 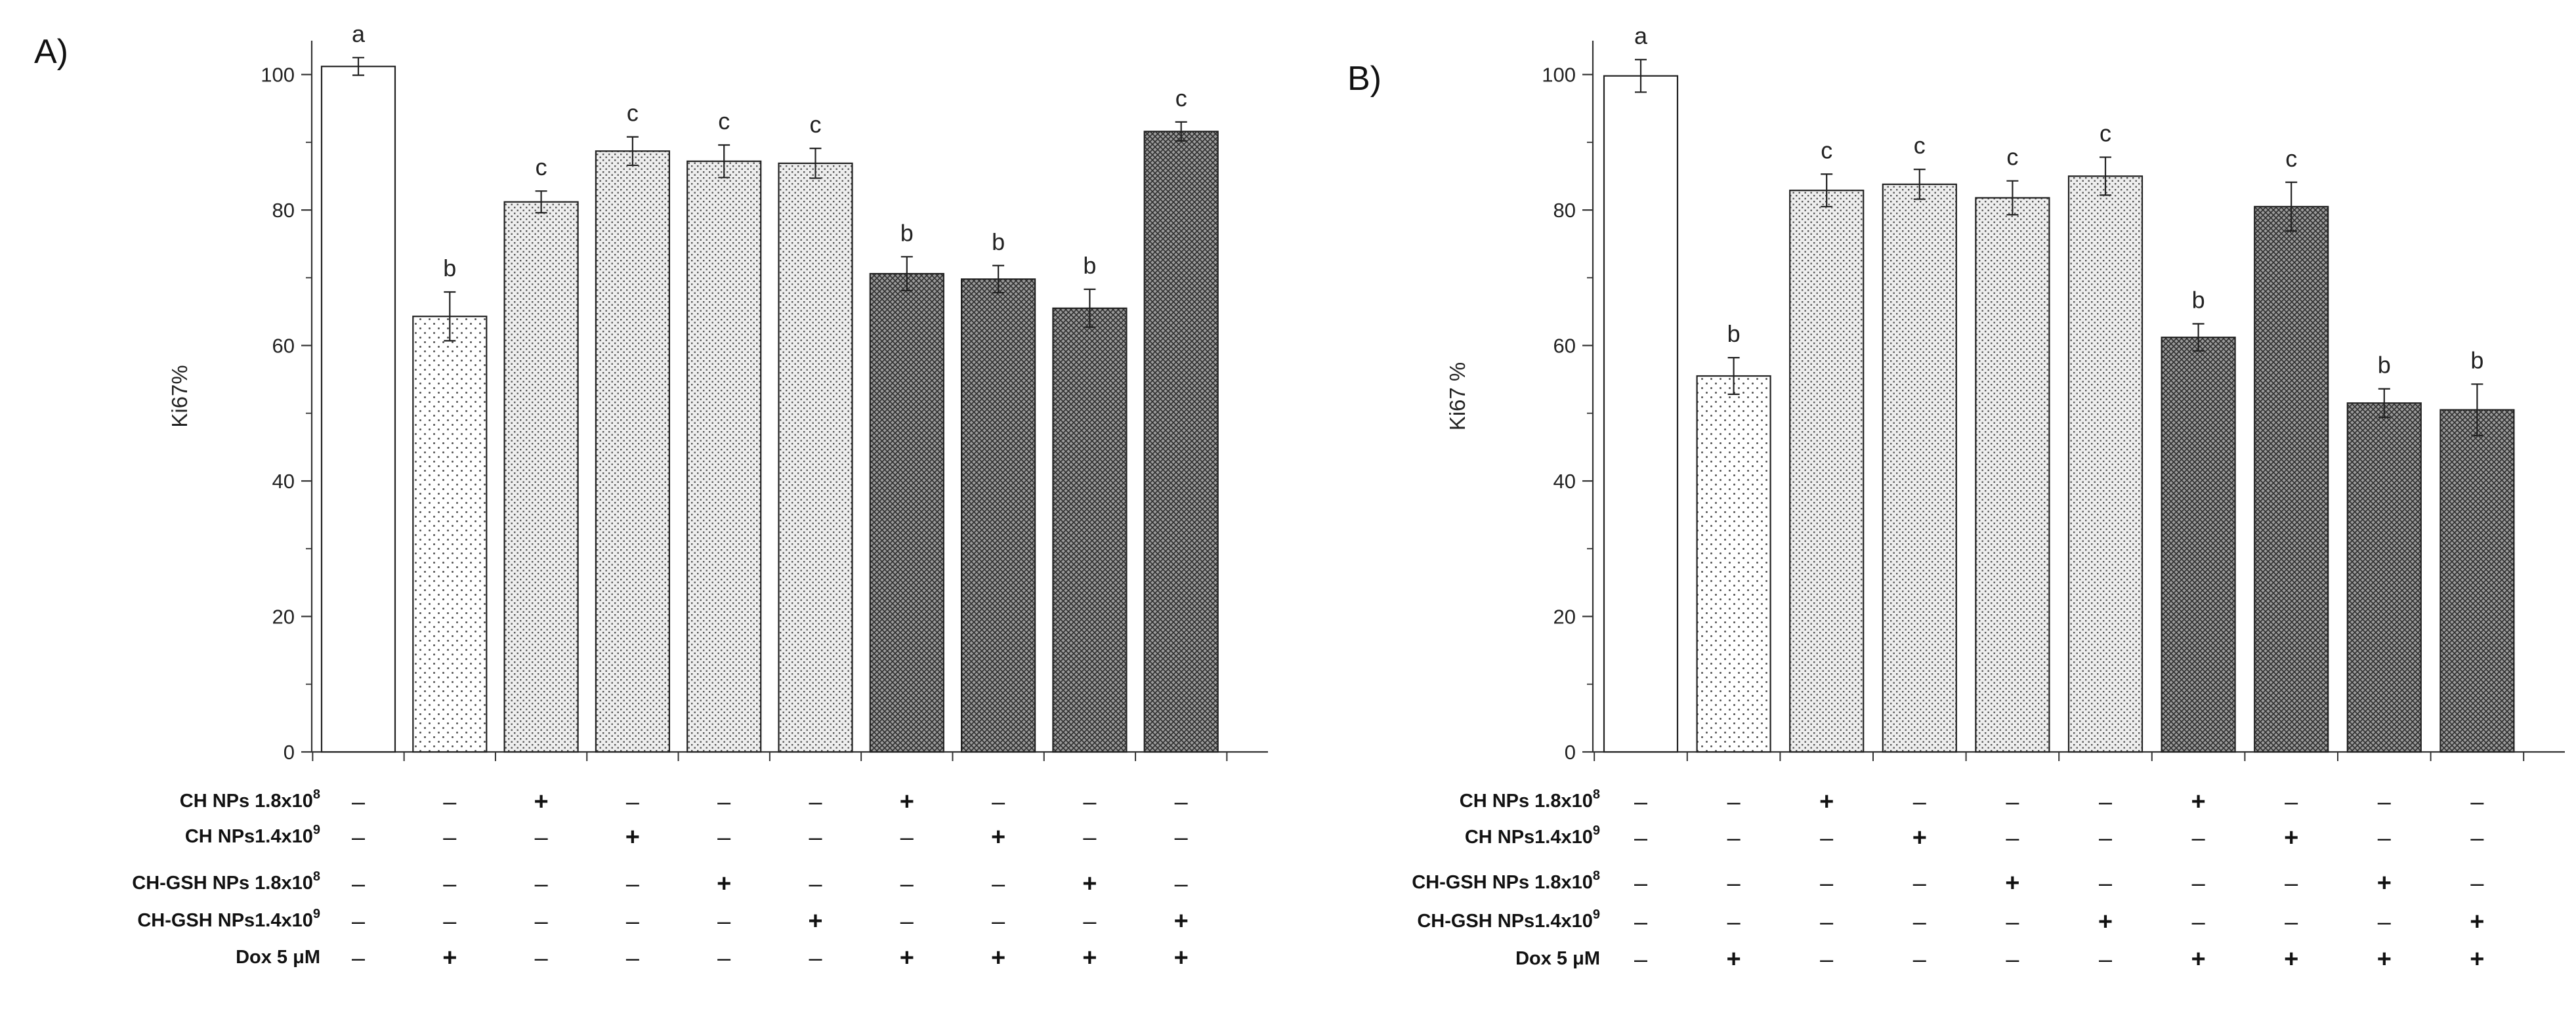 I want to click on treatment-label: CH NPs 1.8x108, so click(x=250, y=800).